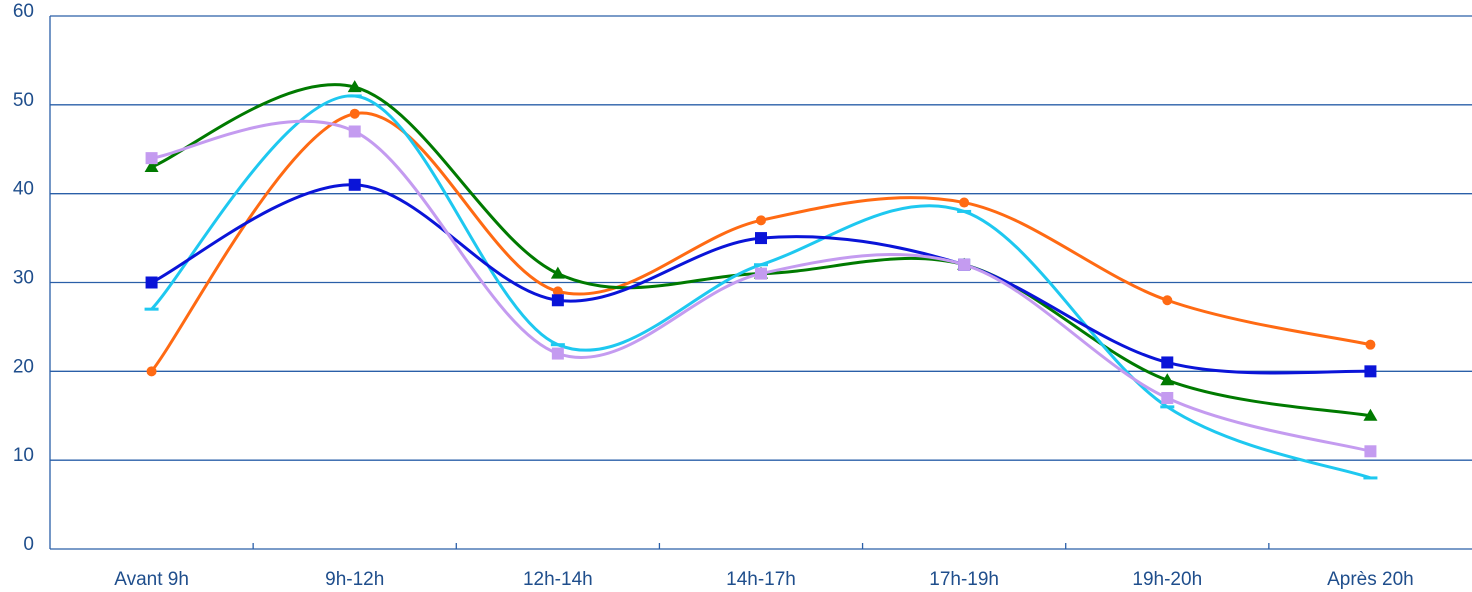 This screenshot has height=592, width=1472. I want to click on x-tick-label: 17h-19h, so click(964, 579).